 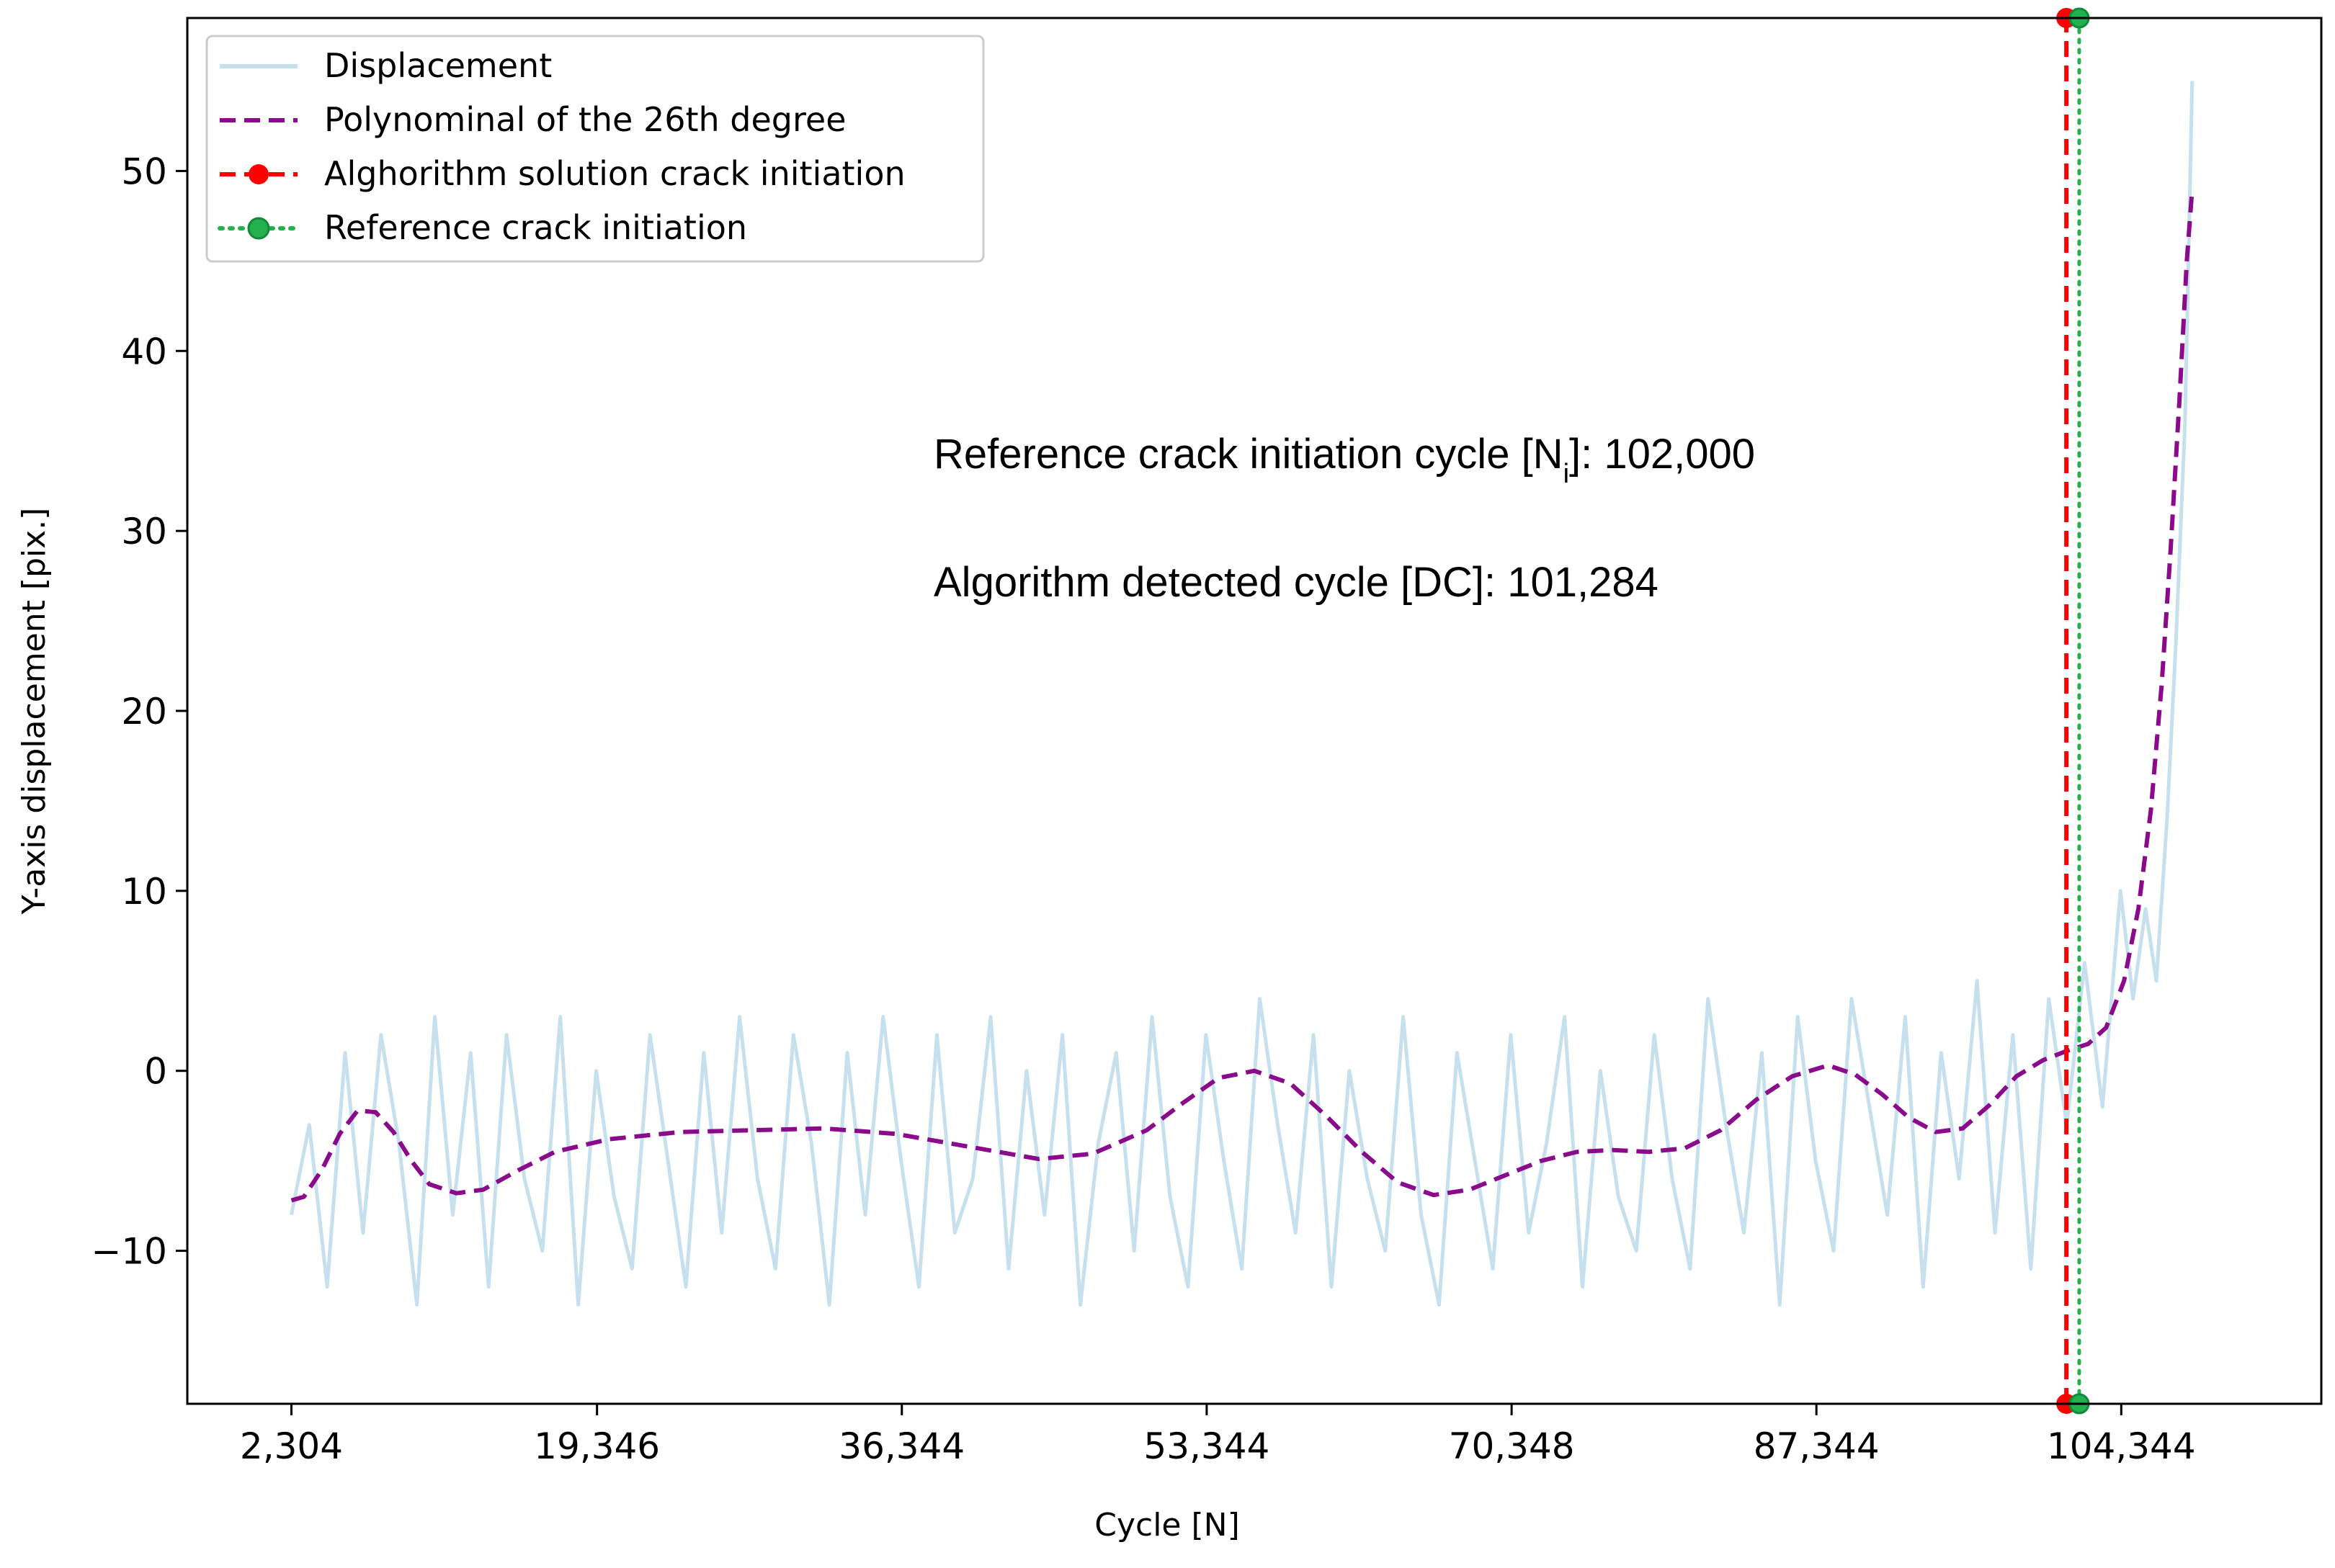 What do you see at coordinates (2121, 1446) in the screenshot?
I see `x-tick-label: 104,344` at bounding box center [2121, 1446].